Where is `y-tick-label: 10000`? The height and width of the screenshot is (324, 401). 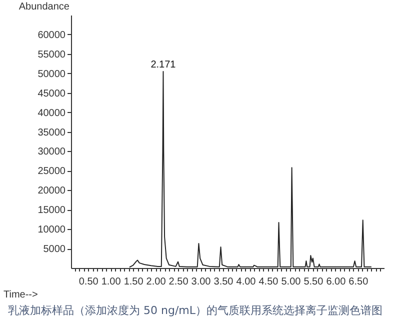
y-tick-label: 10000 is located at coordinates (52, 230).